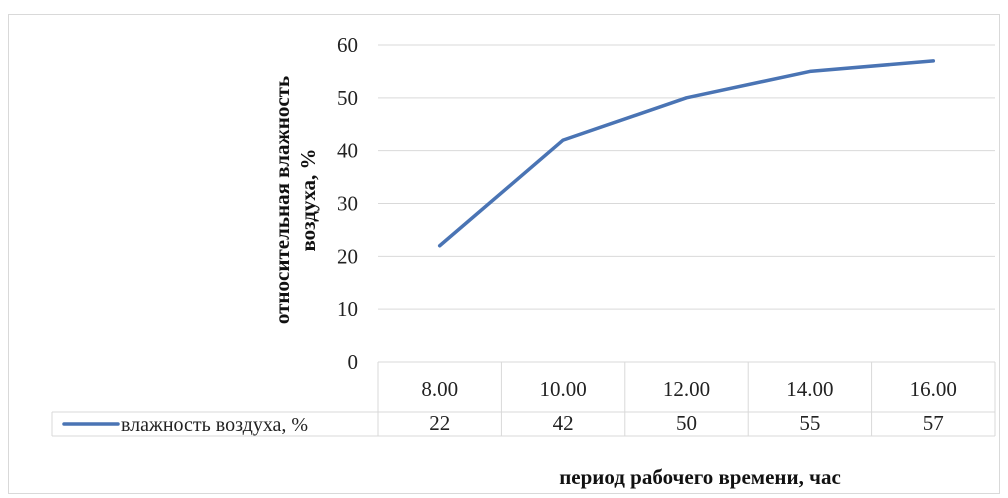 The width and height of the screenshot is (1008, 498). What do you see at coordinates (347, 98) in the screenshot?
I see `y-tick-50: 50` at bounding box center [347, 98].